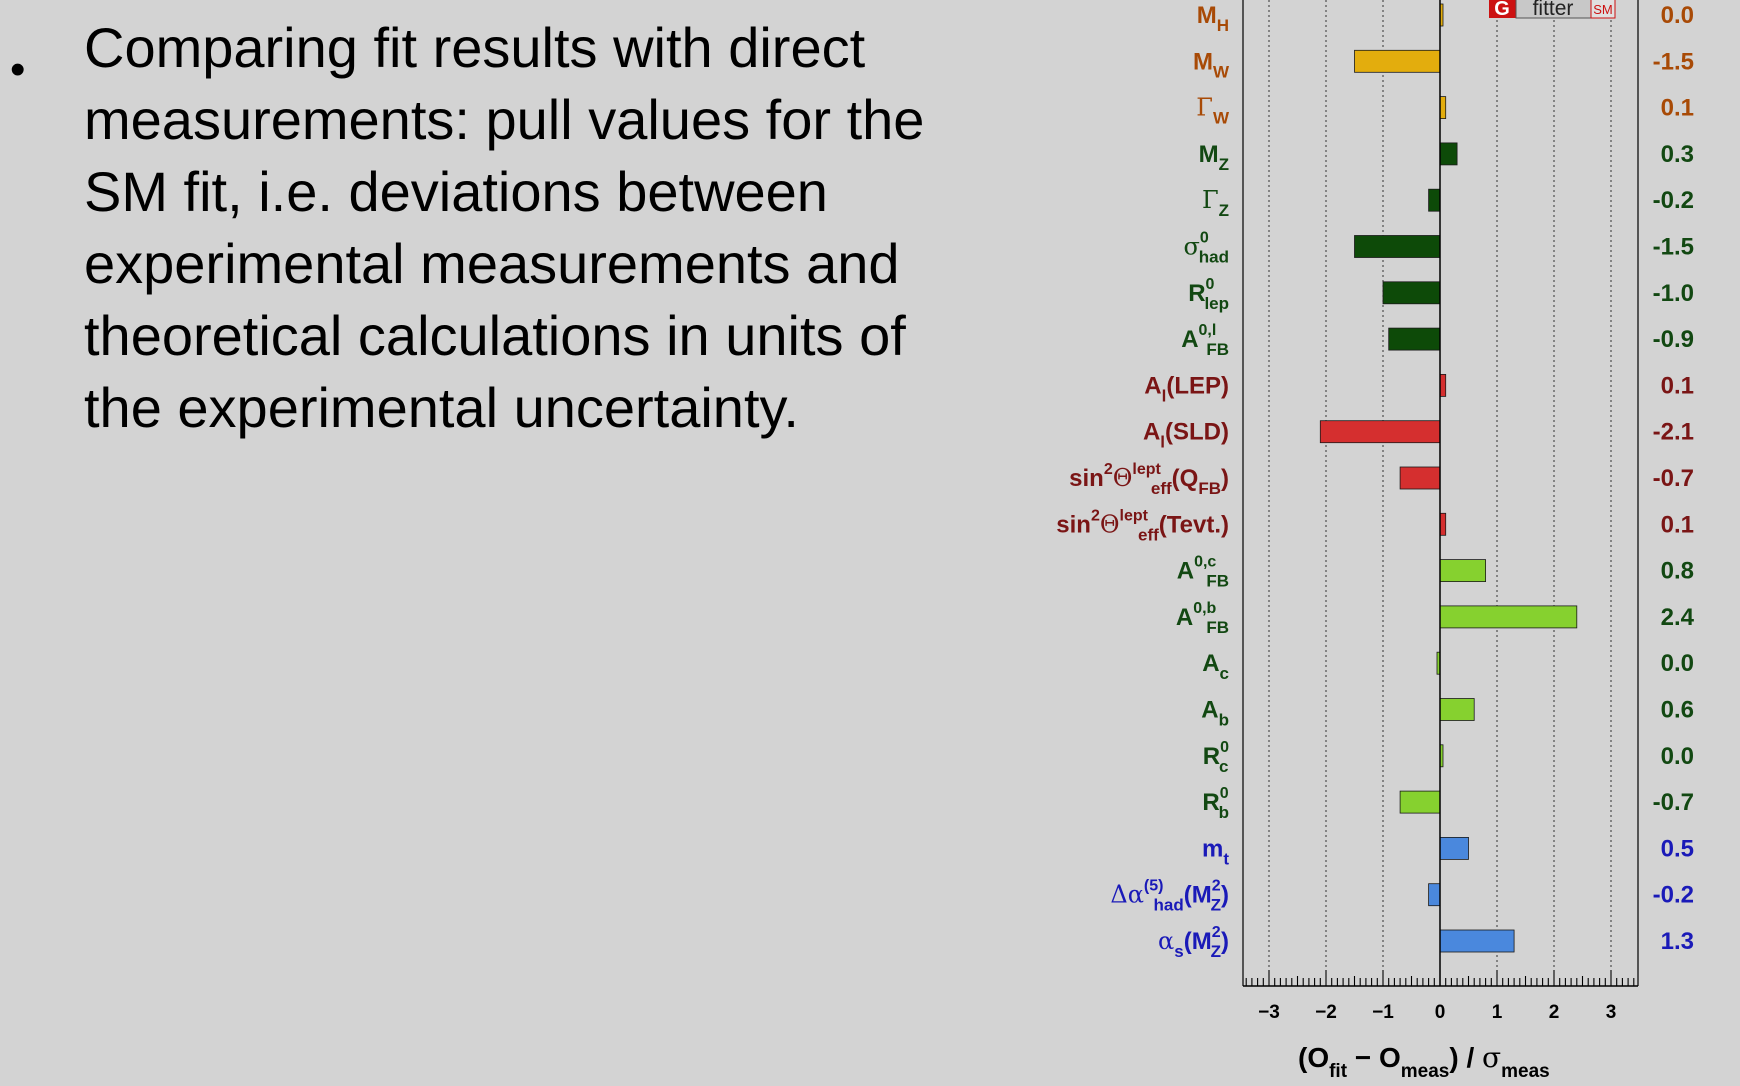 The image size is (1740, 1086). I want to click on tick-label: 0, so click(1440, 1012).